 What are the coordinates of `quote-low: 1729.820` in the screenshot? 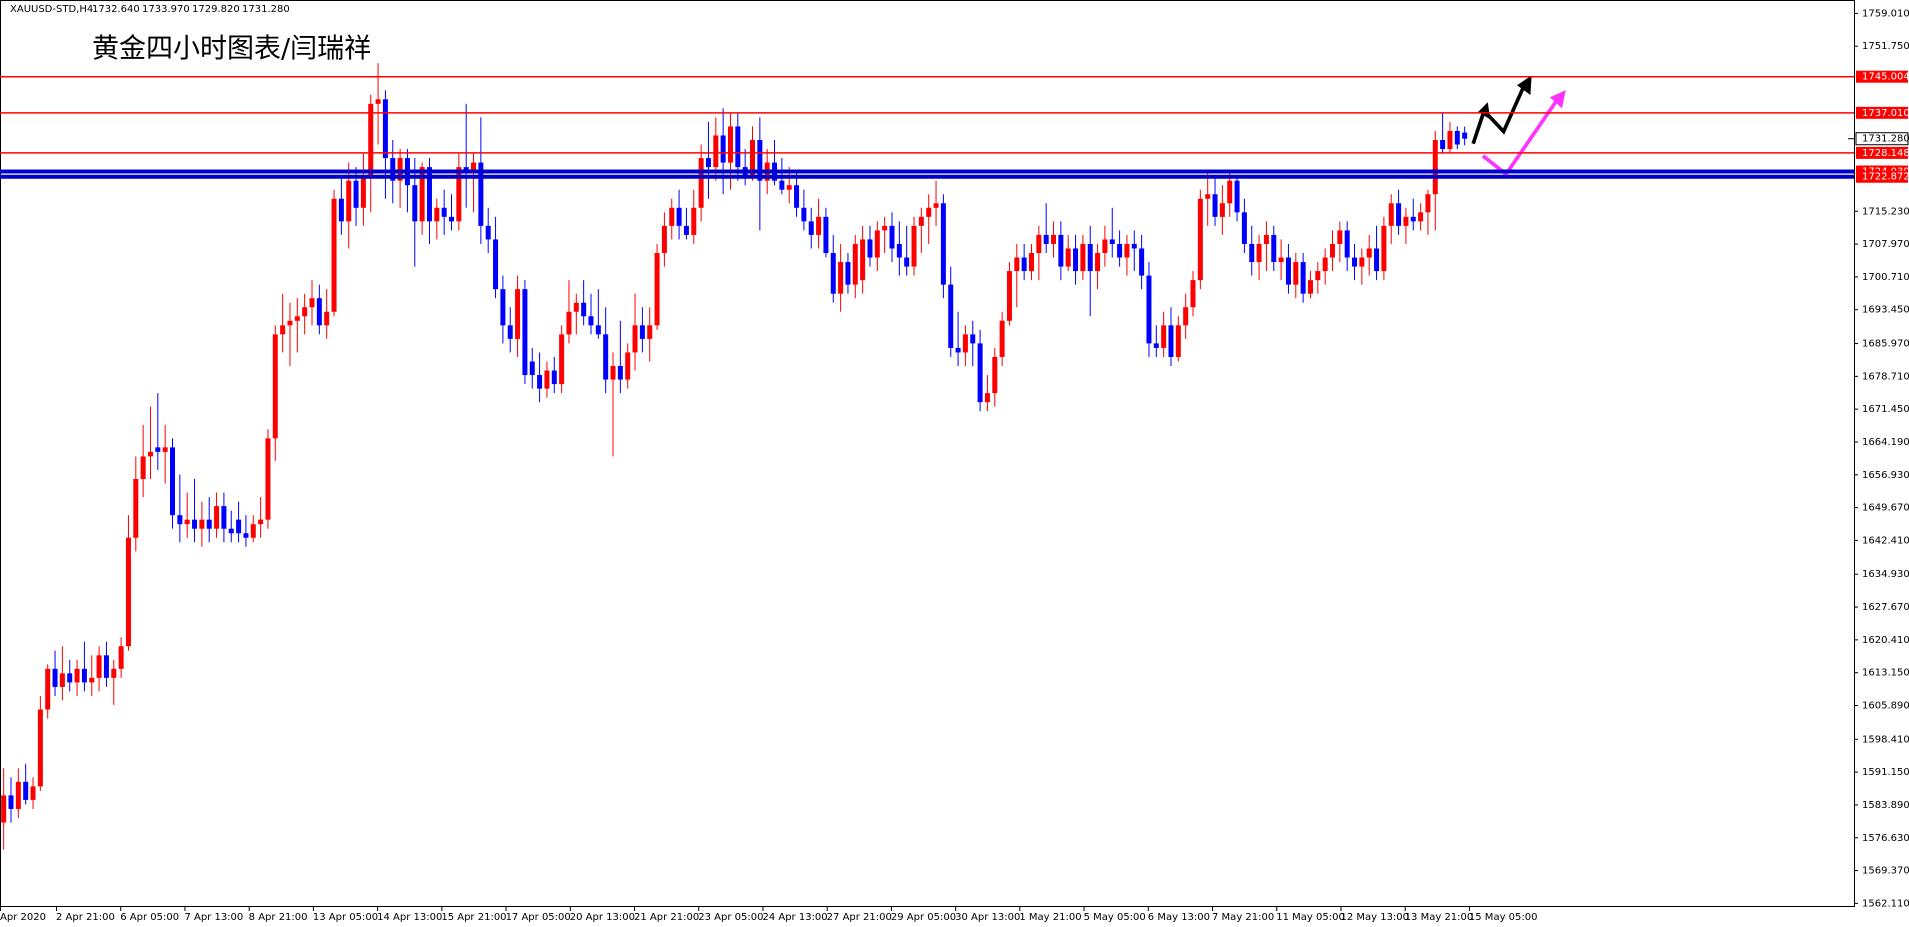 It's located at (216, 9).